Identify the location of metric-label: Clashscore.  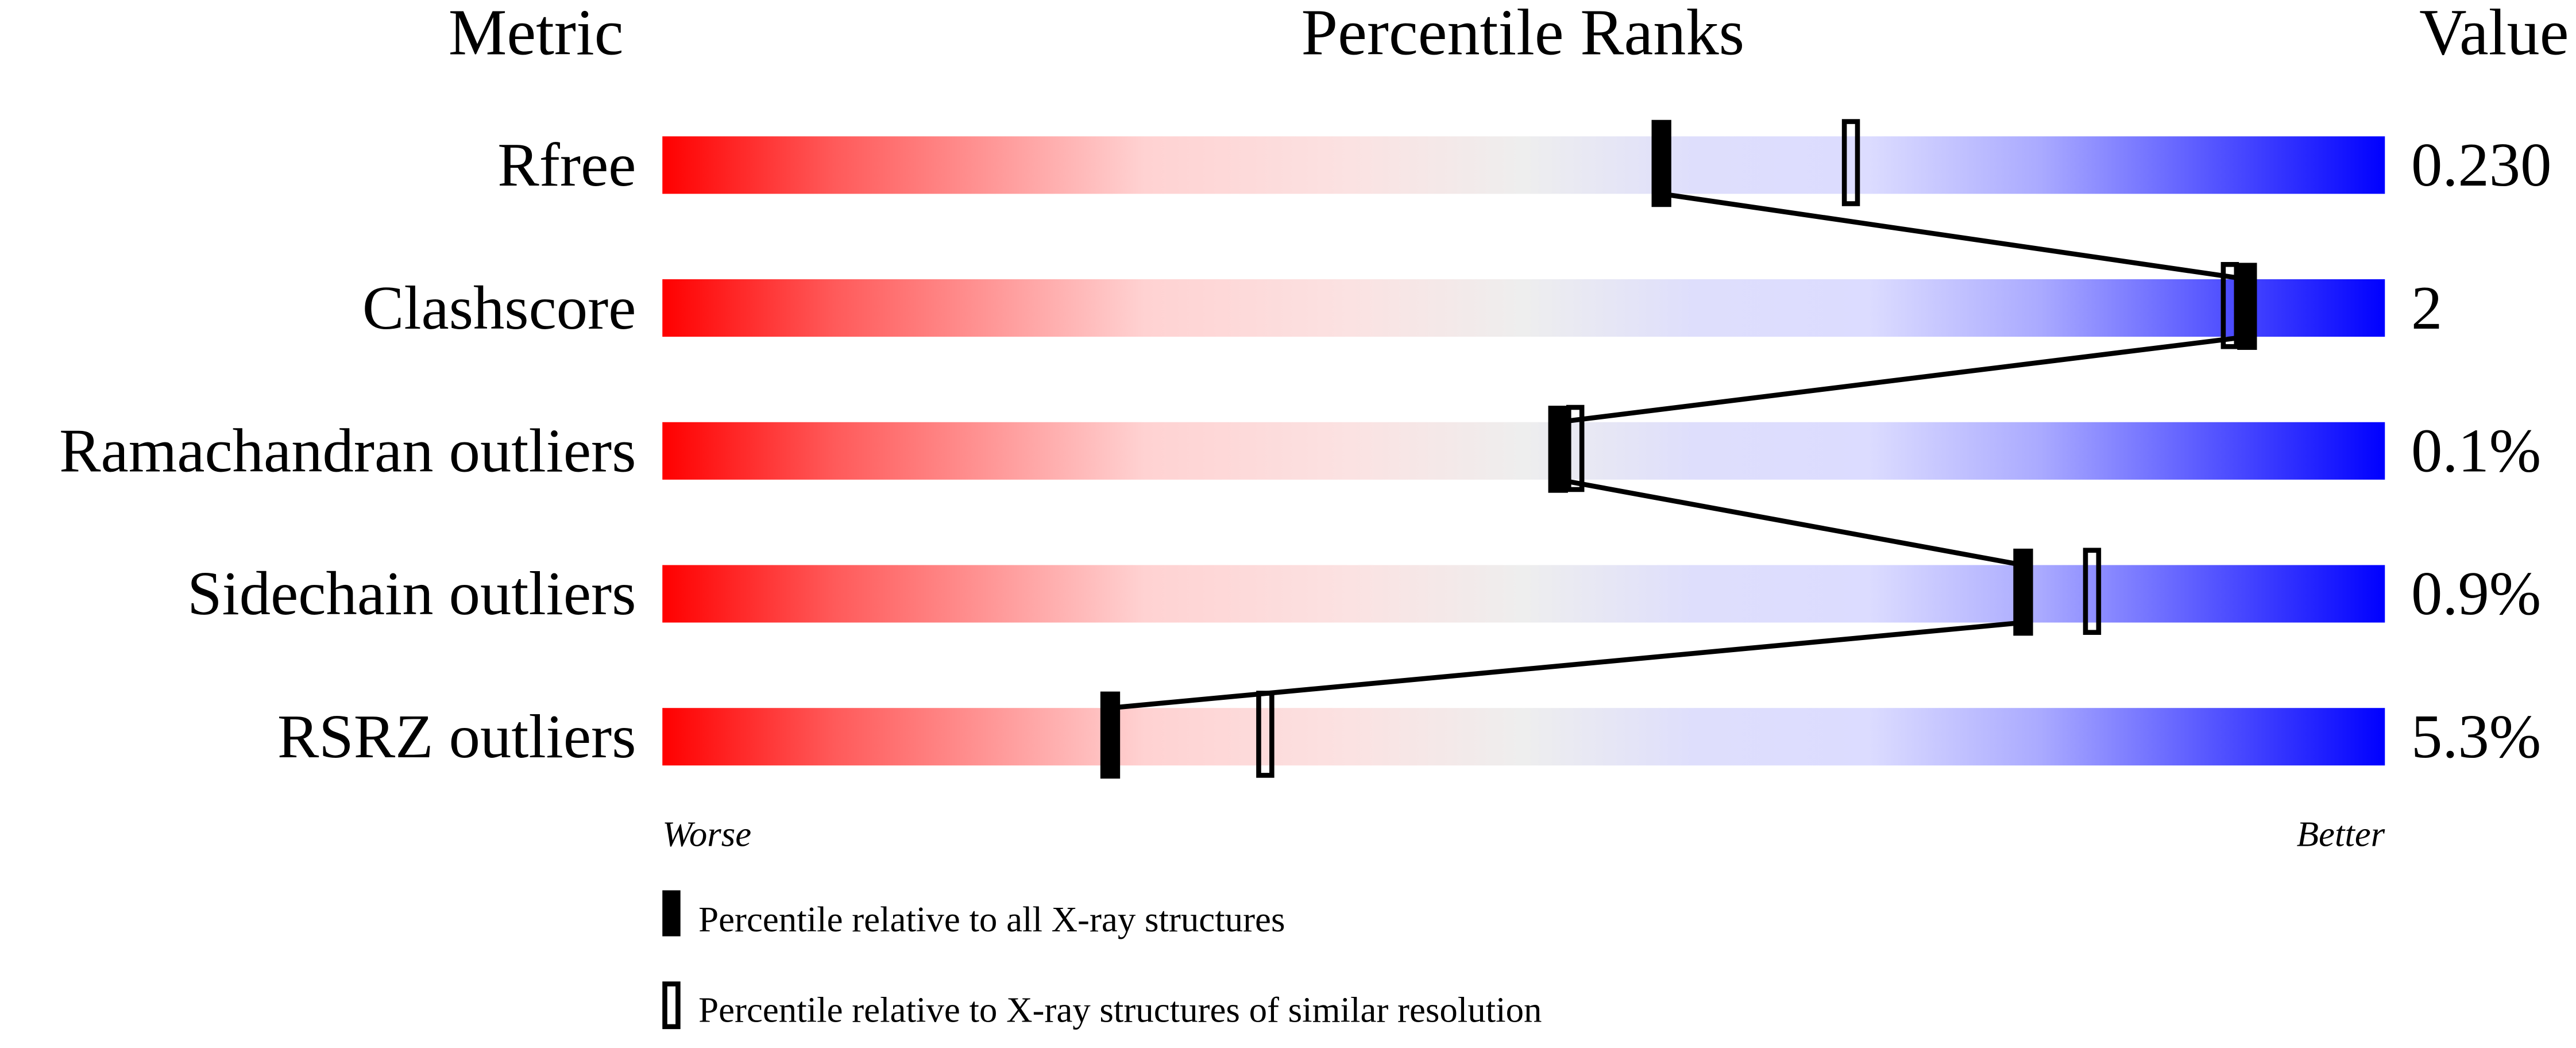
(499, 307).